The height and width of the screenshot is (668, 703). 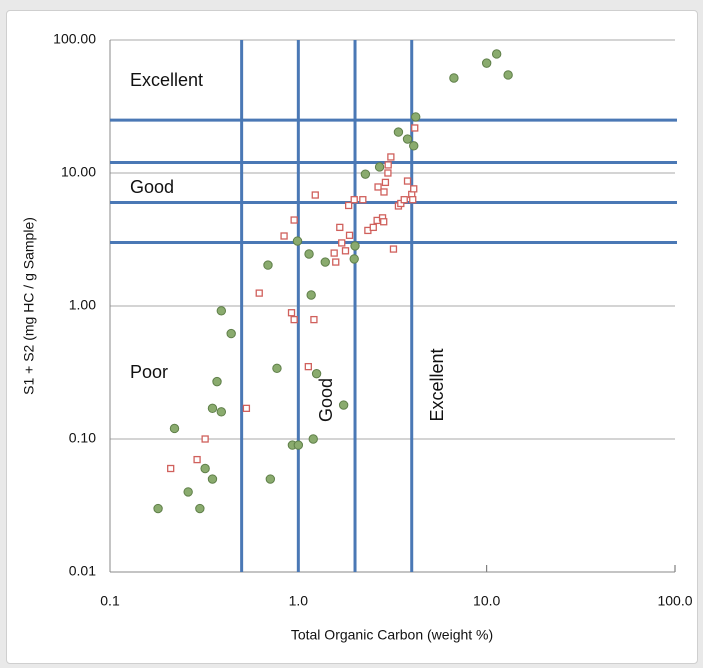 I want to click on y-axis-title: S1 + S2 (mg HC / g Sample), so click(x=29, y=306).